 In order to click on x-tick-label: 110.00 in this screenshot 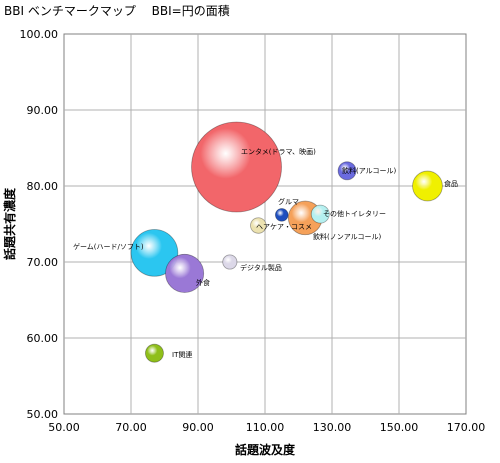, I will do `click(265, 427)`.